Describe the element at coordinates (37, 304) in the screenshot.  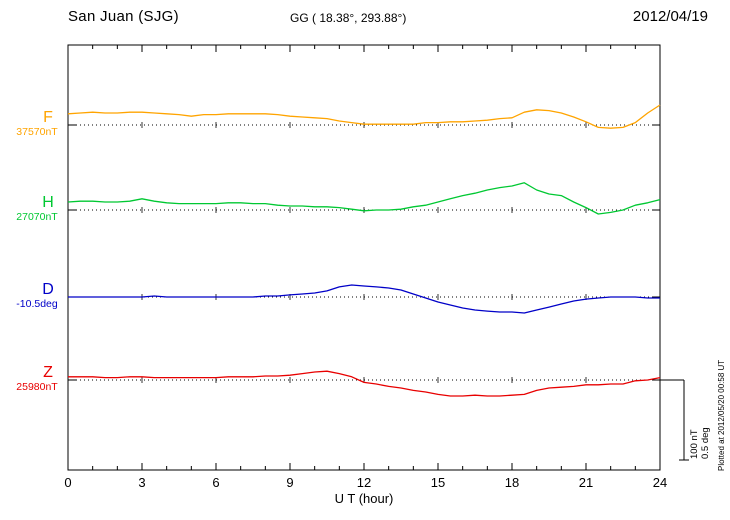
I see `component-reference-D: -10.5deg` at that location.